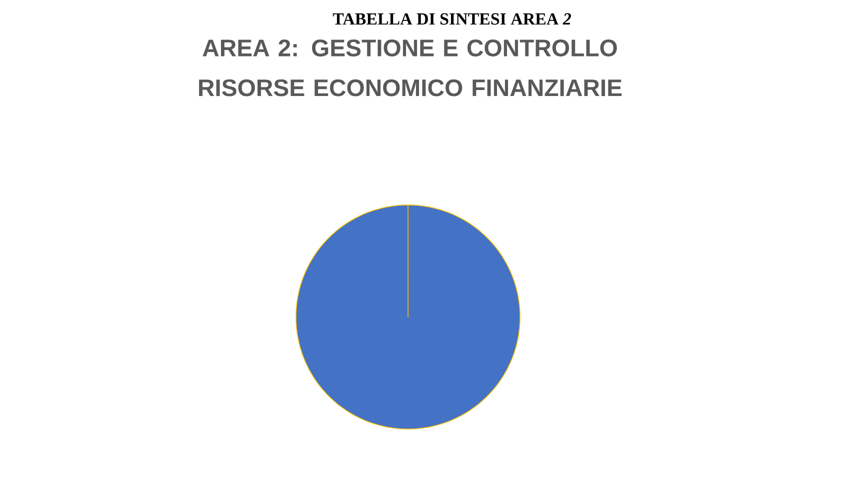  What do you see at coordinates (451, 19) in the screenshot?
I see `chart-title: TABELLA DI SINTESI AREA 2` at bounding box center [451, 19].